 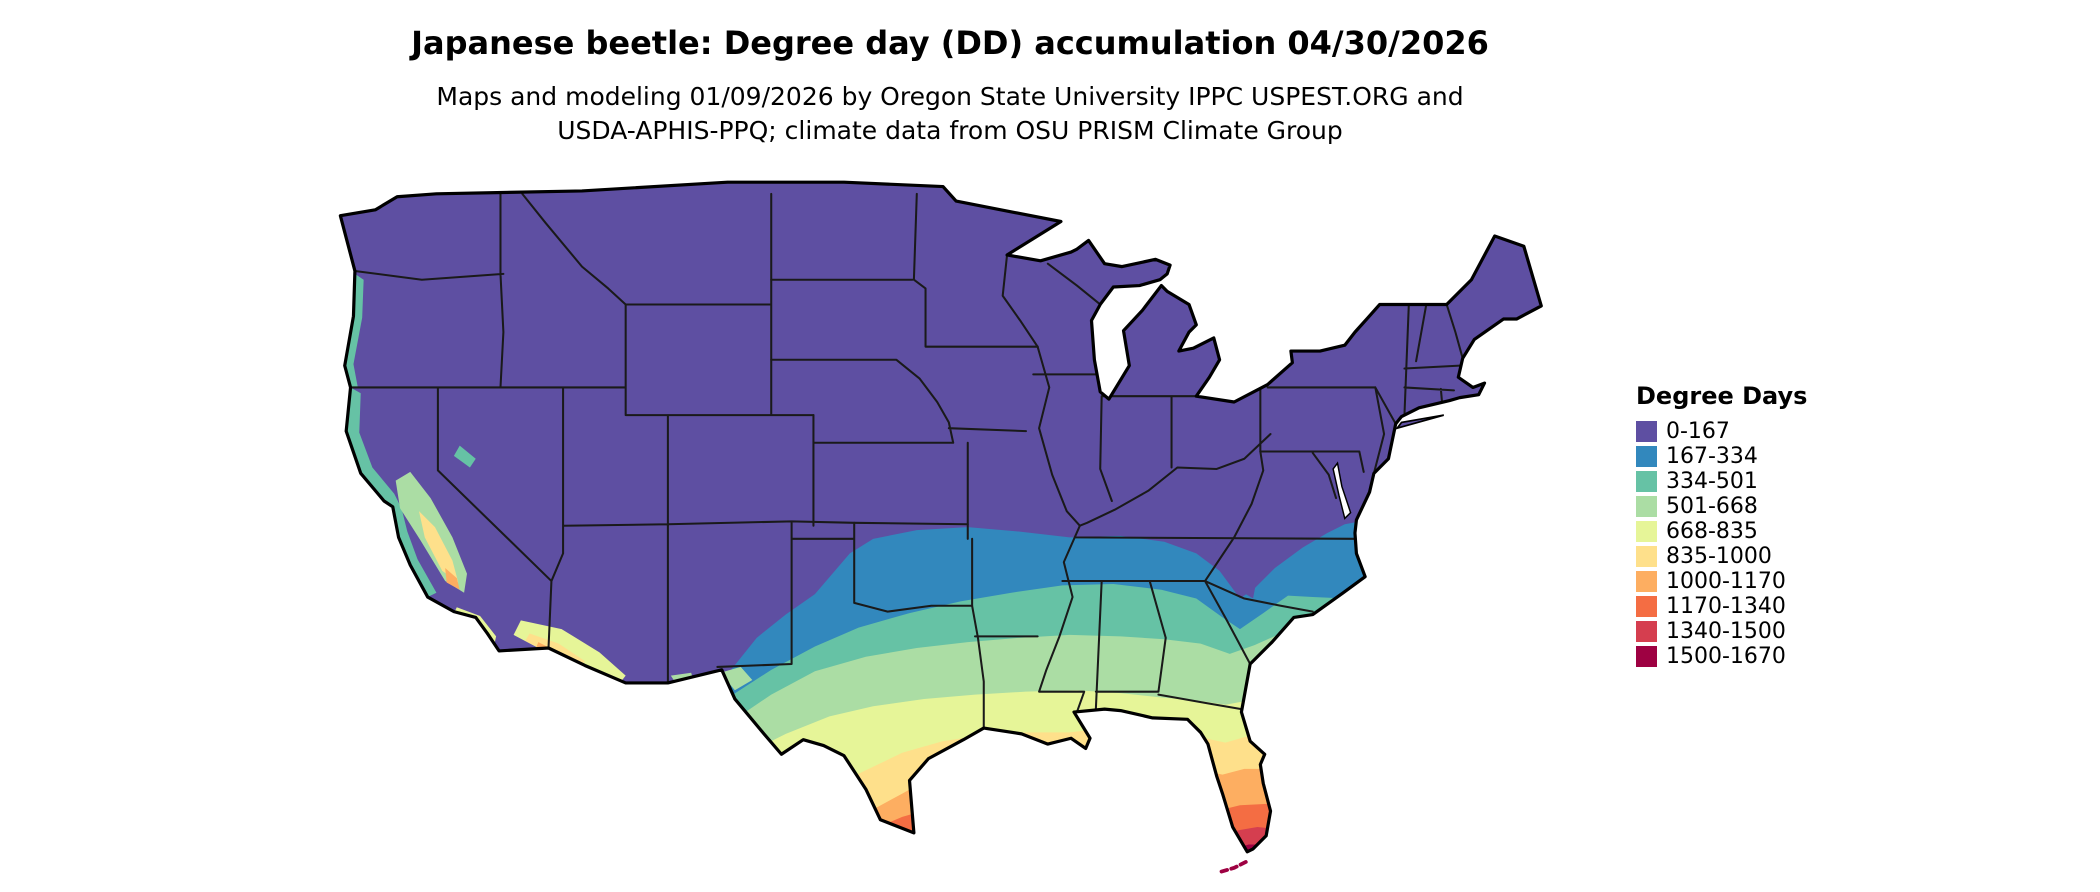 I want to click on legend-label: 1500-1670, so click(x=1726, y=656).